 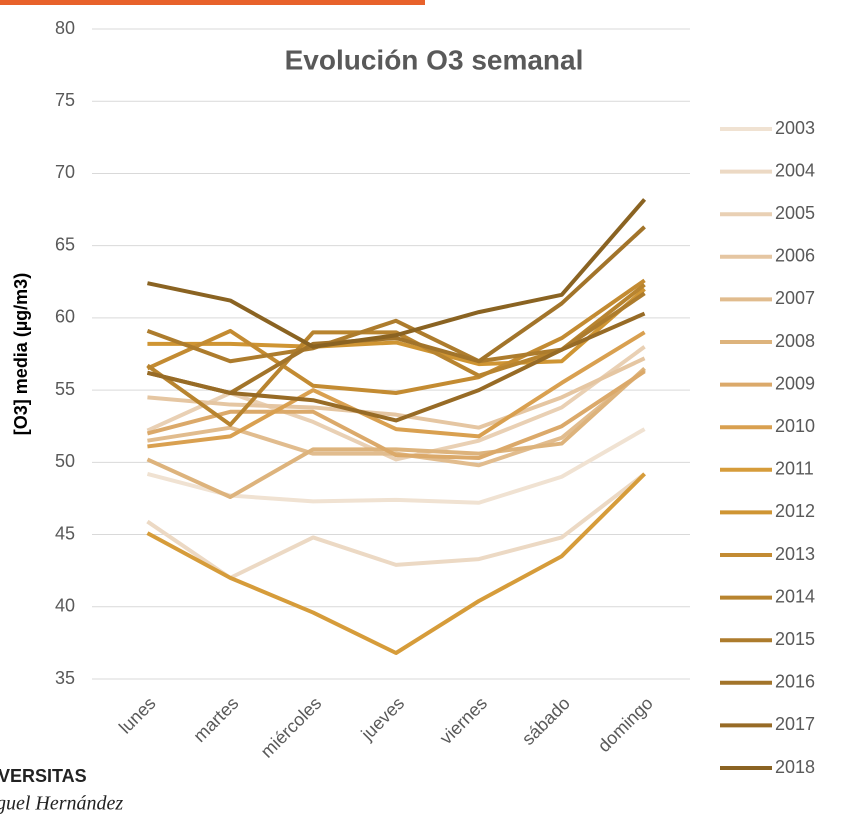 I want to click on legend-label: 2014, so click(x=795, y=596).